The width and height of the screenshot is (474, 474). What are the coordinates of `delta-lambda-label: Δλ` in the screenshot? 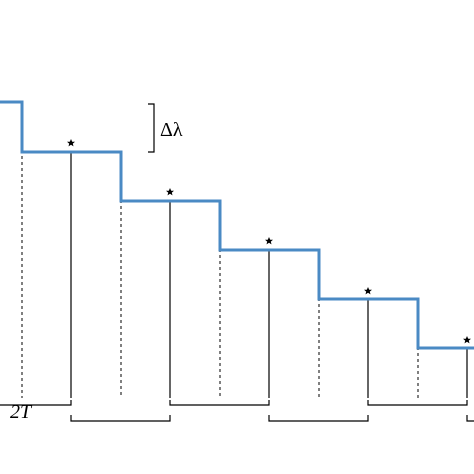 It's located at (171, 130).